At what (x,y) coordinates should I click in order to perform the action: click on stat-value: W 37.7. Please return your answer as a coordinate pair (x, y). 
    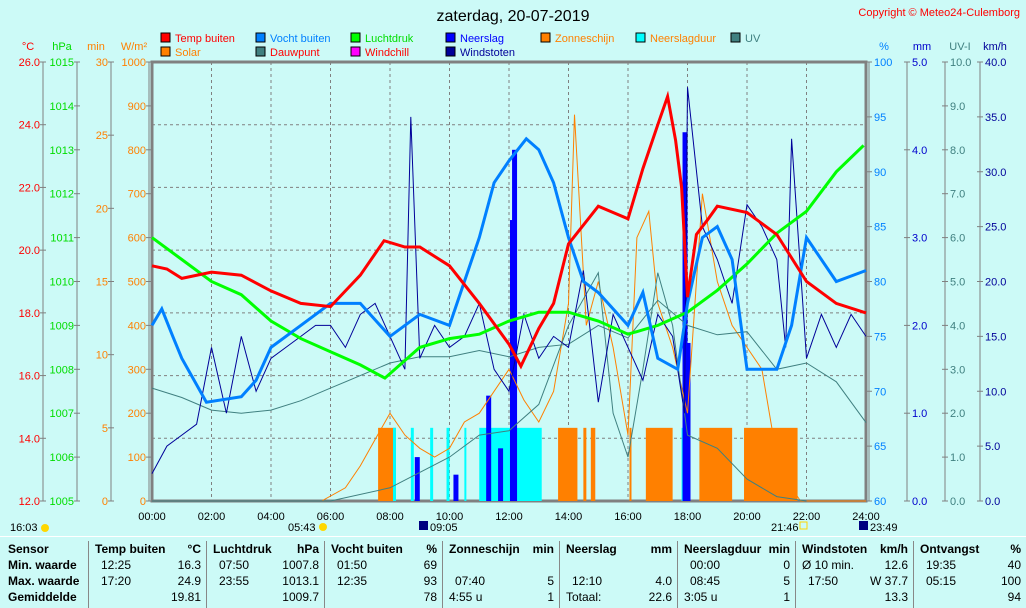
    Looking at the image, I should click on (888, 581).